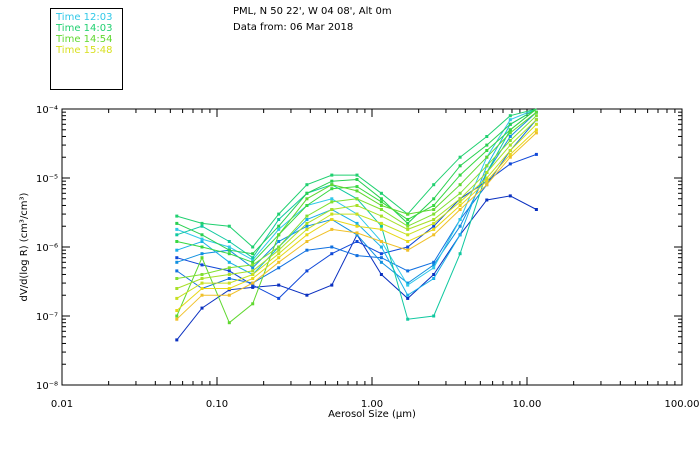 The height and width of the screenshot is (450, 700). I want to click on x-tick-label-1: 0.10, so click(217, 404).